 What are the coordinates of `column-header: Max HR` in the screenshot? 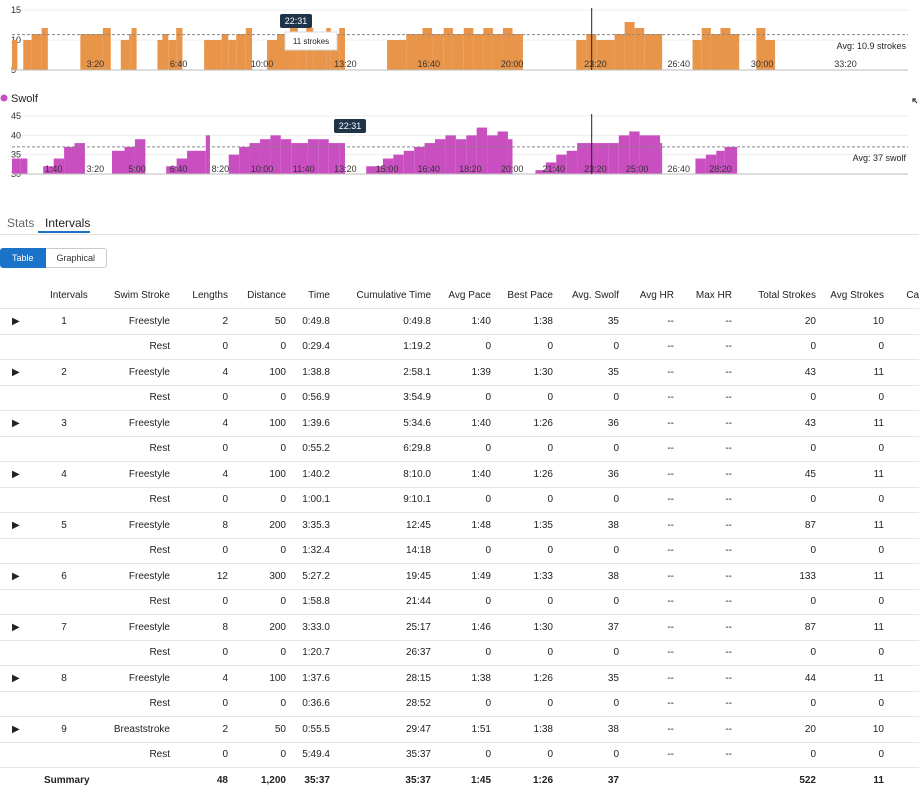 It's located at (713, 295).